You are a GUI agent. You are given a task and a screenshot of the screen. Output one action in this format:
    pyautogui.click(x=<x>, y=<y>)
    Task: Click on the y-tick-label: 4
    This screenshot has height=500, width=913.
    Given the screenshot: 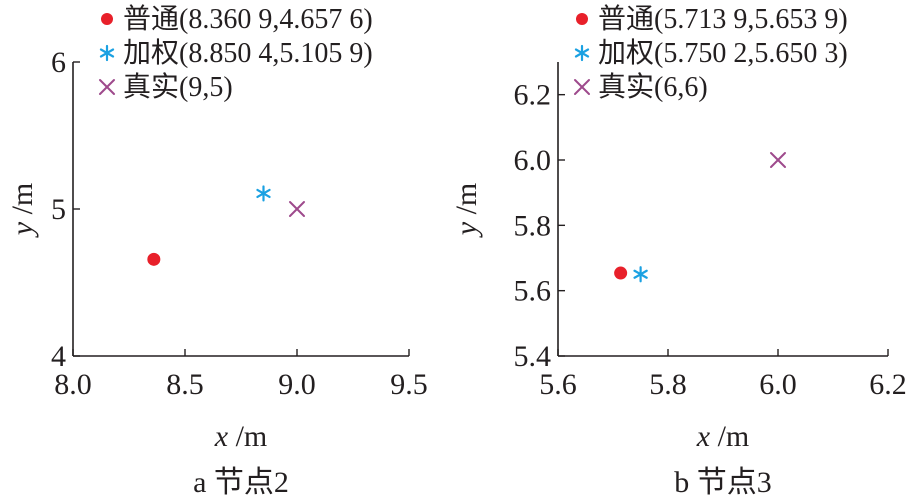 What is the action you would take?
    pyautogui.click(x=58, y=356)
    